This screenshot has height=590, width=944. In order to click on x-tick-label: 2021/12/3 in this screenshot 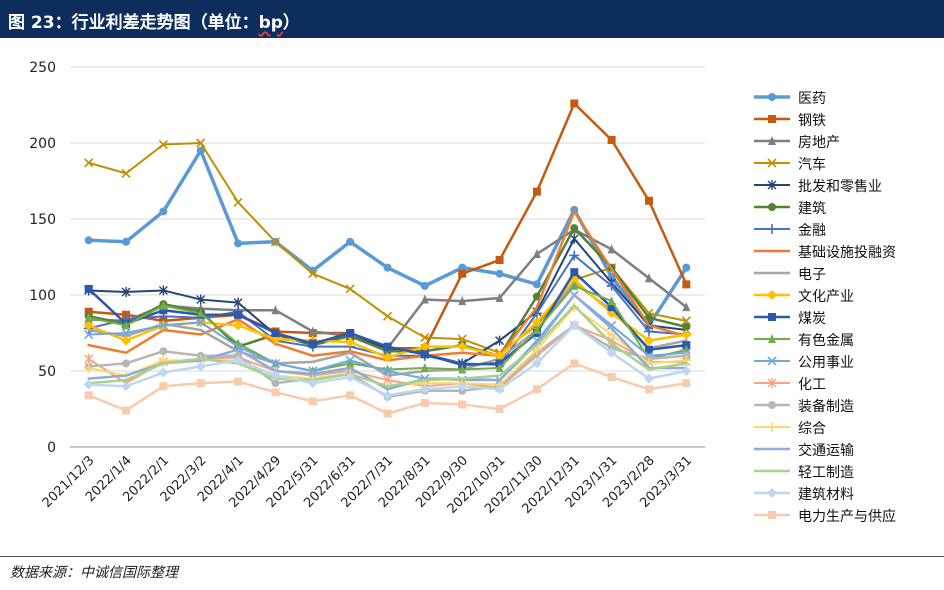, I will do `click(69, 482)`.